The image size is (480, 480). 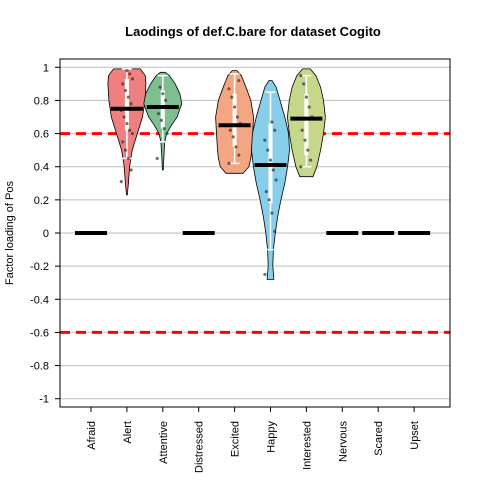 What do you see at coordinates (306, 123) in the screenshot?
I see `violin-group-interested` at bounding box center [306, 123].